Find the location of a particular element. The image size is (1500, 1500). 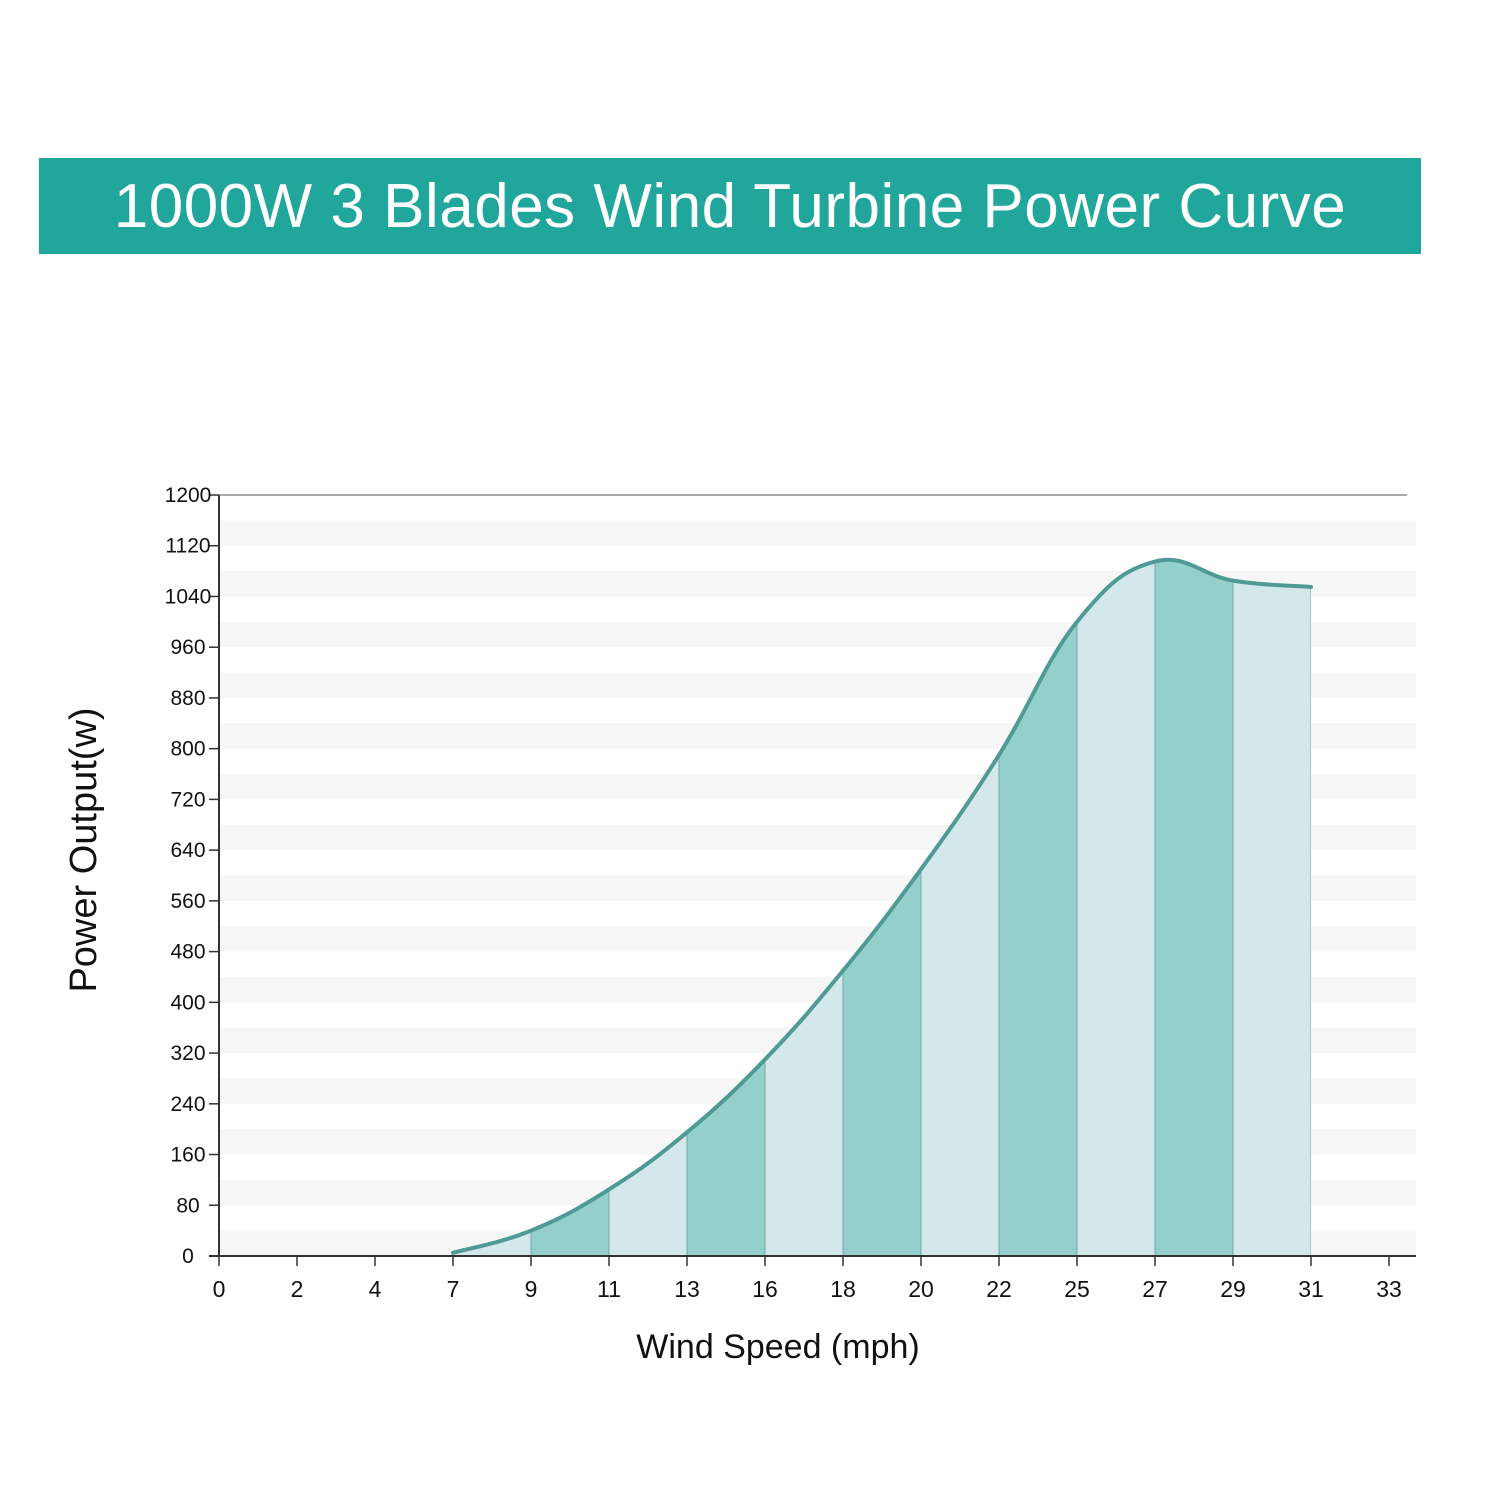

y-tick-label: 1200 is located at coordinates (188, 495).